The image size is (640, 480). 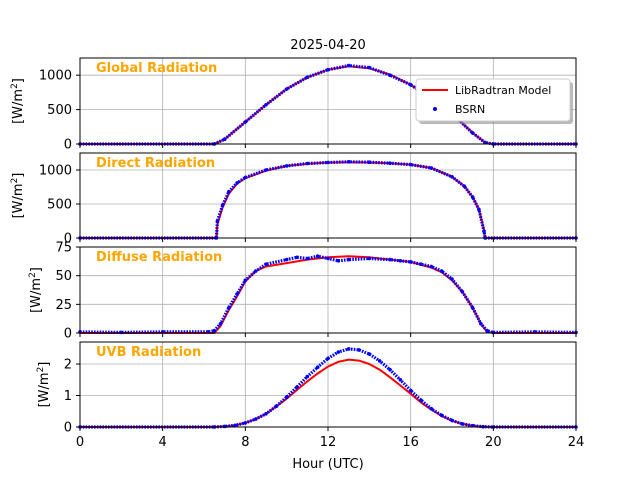 I want to click on panel-title: UVB Radiation, so click(x=148, y=352).